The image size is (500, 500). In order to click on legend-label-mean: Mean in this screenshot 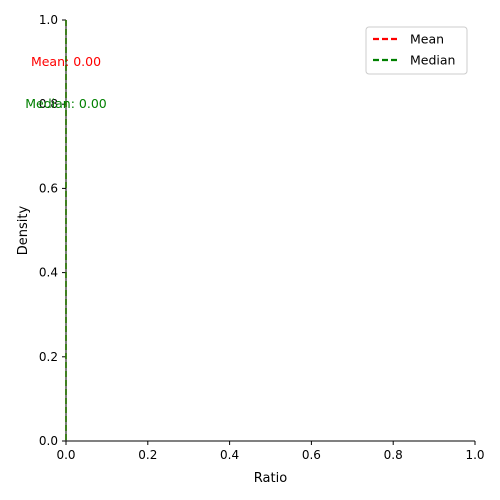, I will do `click(427, 39)`.